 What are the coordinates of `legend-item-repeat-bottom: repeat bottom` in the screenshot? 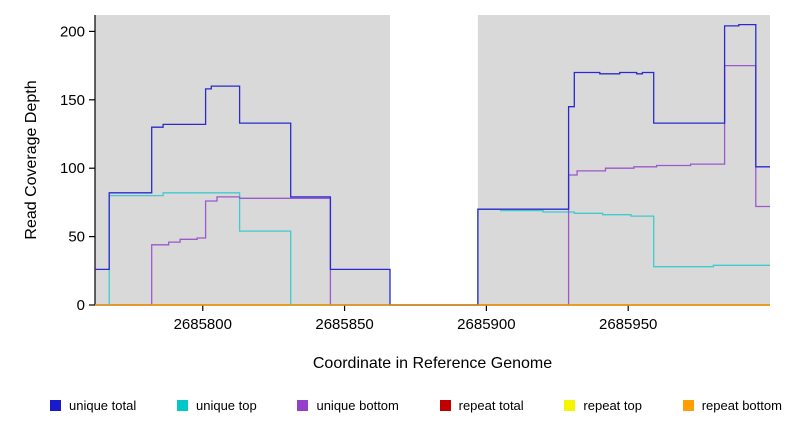 It's located at (732, 405).